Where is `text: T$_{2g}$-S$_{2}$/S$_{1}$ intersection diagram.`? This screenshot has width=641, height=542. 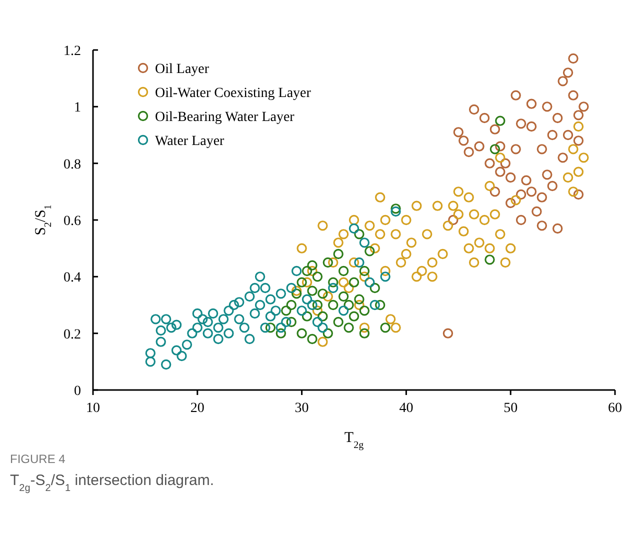
text: T$_{2g}$-S$_{2}$/S$_{1}$ intersection diagram. is located at coordinates (112, 483).